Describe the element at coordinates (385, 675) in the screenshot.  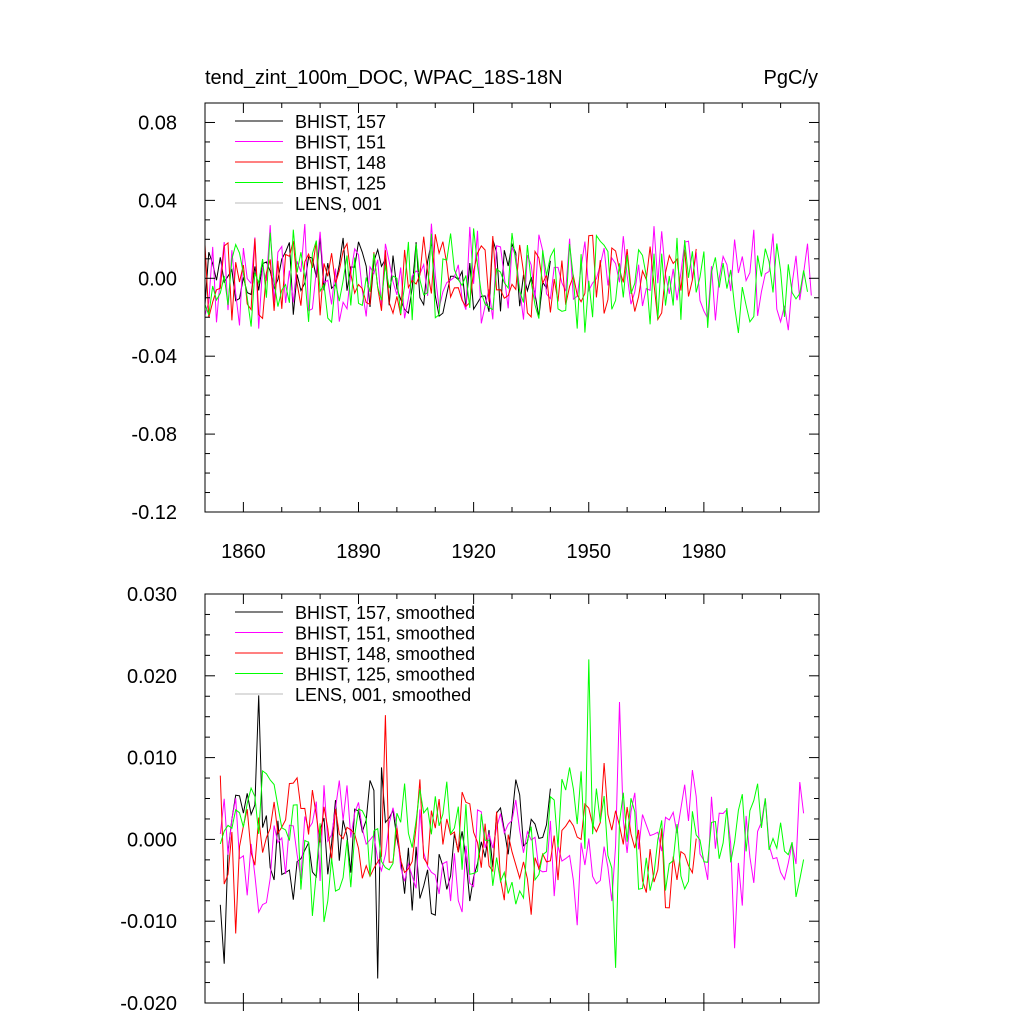
I see `legend-label: BHIST, 125, smoothed` at that location.